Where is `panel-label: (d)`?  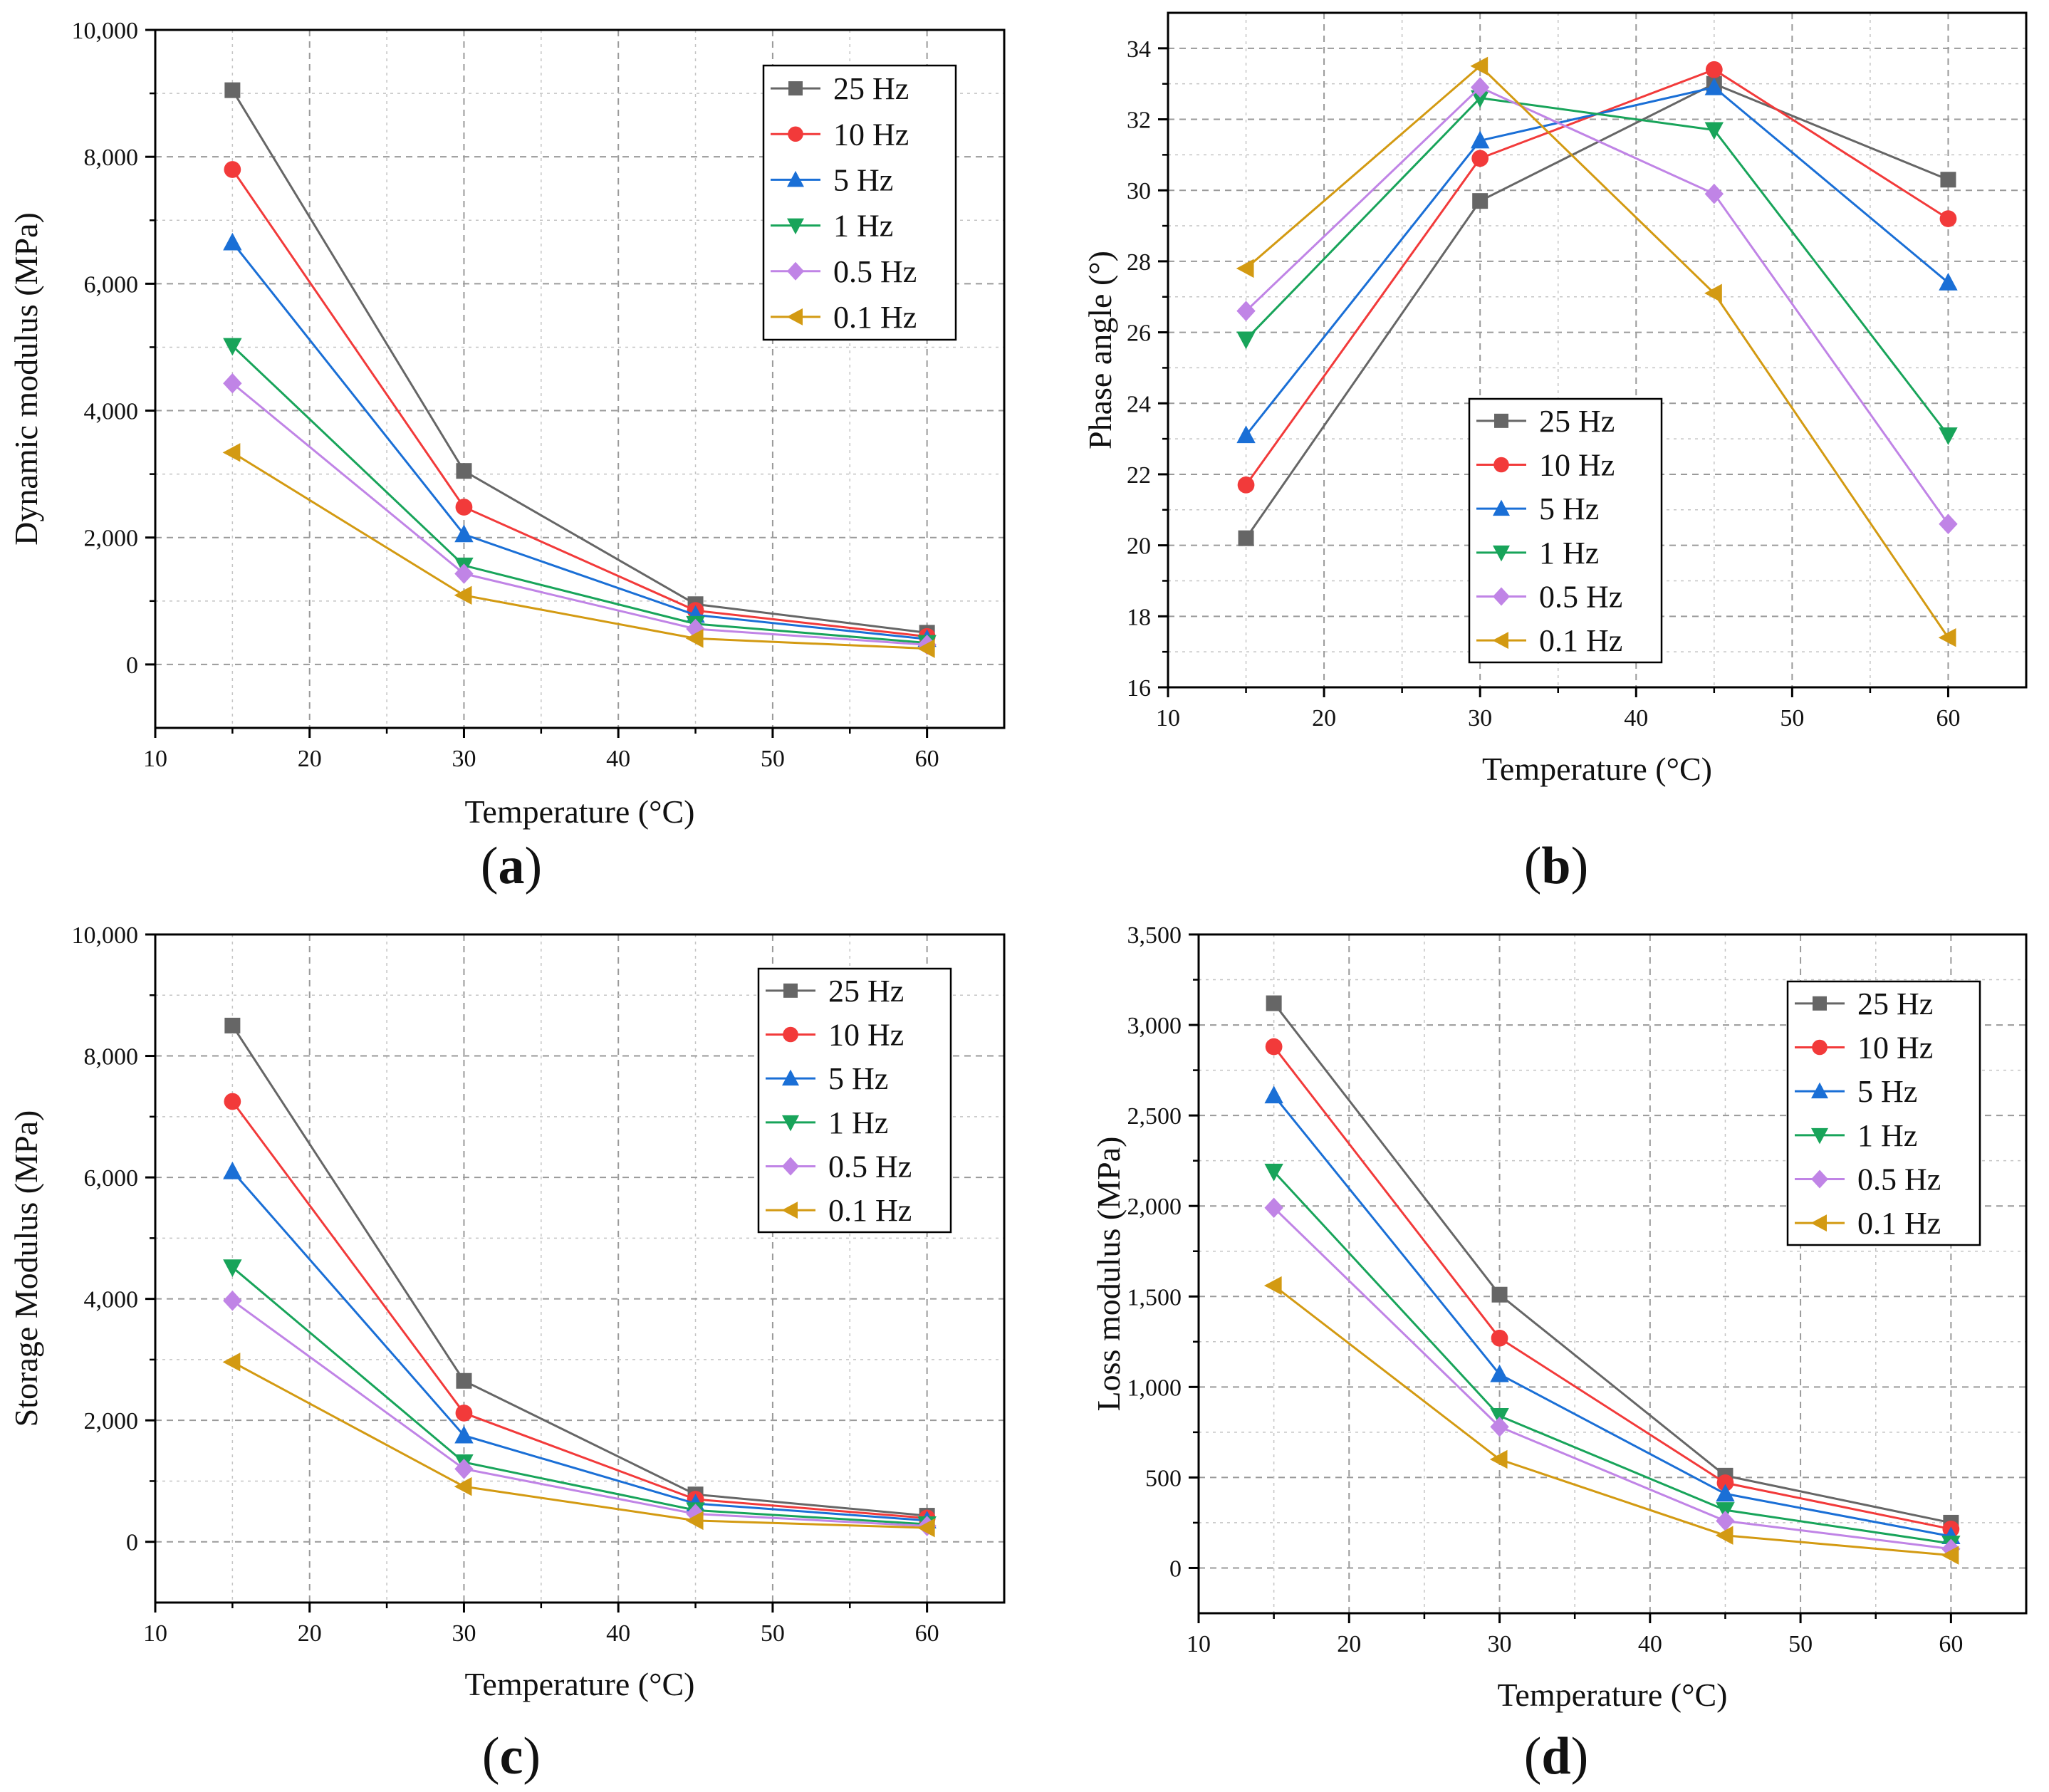
panel-label: (d) is located at coordinates (1556, 1756).